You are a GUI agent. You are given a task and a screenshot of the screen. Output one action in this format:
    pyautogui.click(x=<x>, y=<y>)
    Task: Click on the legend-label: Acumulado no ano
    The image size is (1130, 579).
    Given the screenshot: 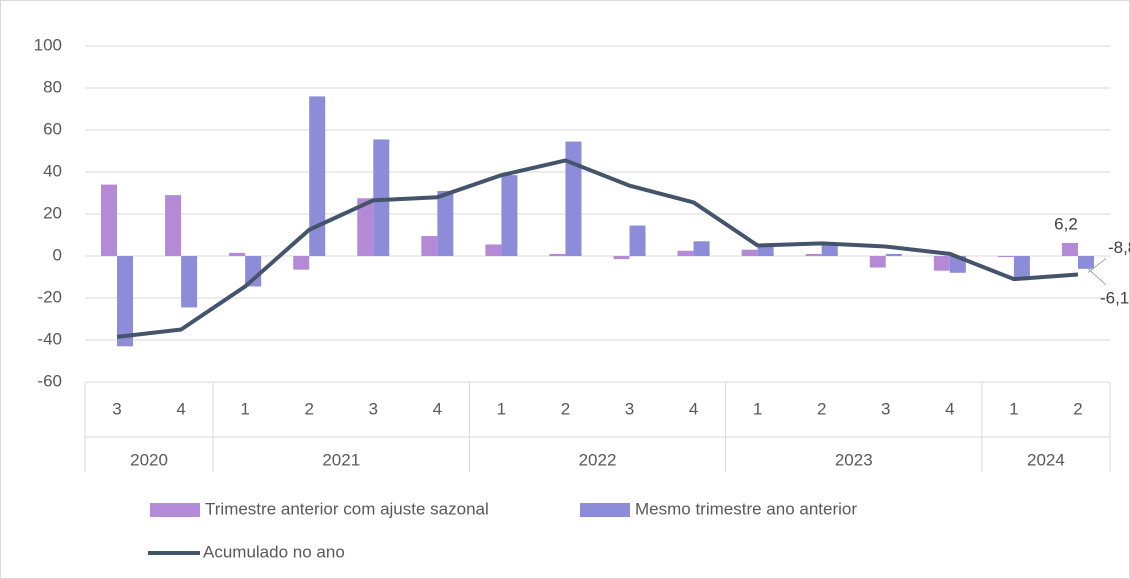 What is the action you would take?
    pyautogui.click(x=274, y=551)
    